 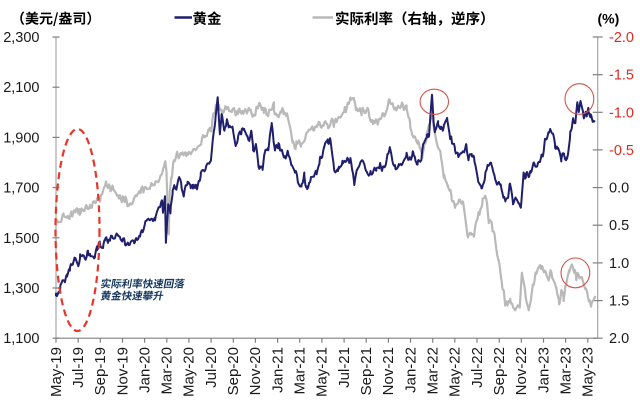 What do you see at coordinates (21, 138) in the screenshot?
I see `svg-text: 1,900` at bounding box center [21, 138].